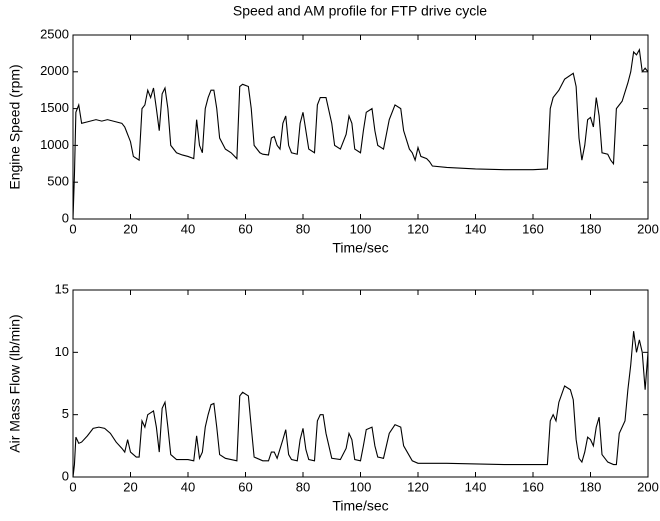  I want to click on y-axis-label: Engine Speed (rpm), so click(15, 126).